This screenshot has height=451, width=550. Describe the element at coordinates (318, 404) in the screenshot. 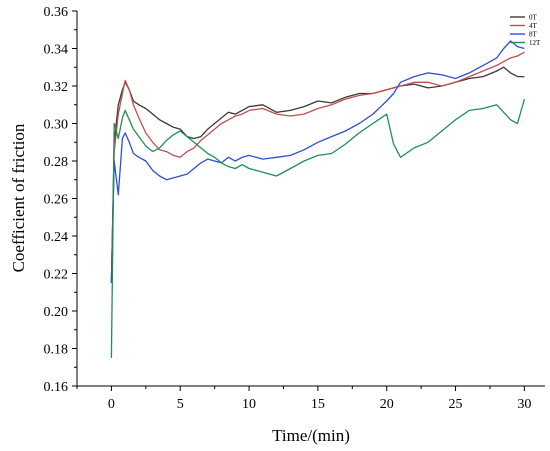

I see `x-tick-label: 15` at that location.